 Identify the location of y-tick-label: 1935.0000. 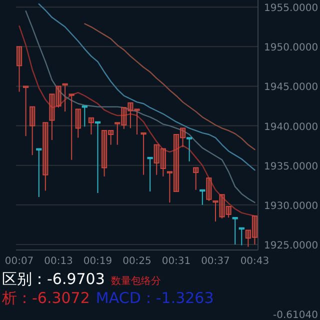
(291, 166).